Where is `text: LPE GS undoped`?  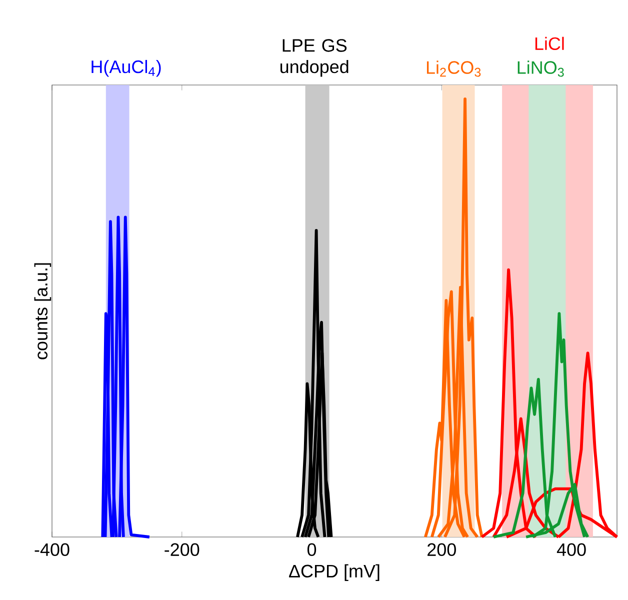
text: LPE GS undoped is located at coordinates (314, 58).